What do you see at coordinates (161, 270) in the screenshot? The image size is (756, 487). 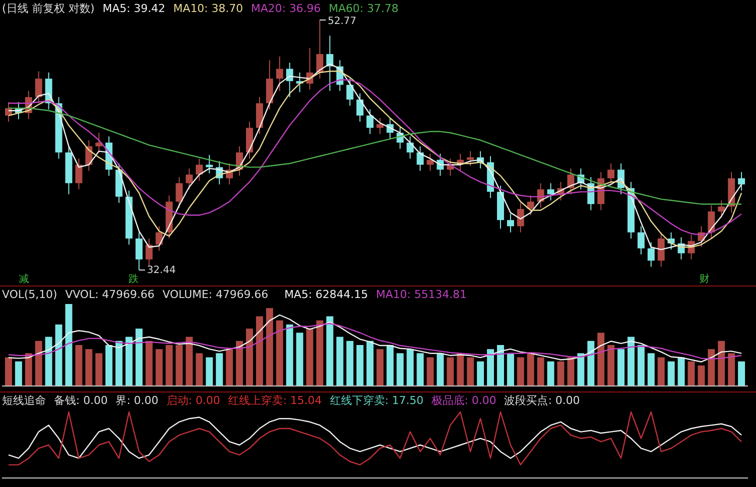 I see `annotation: 32.44` at bounding box center [161, 270].